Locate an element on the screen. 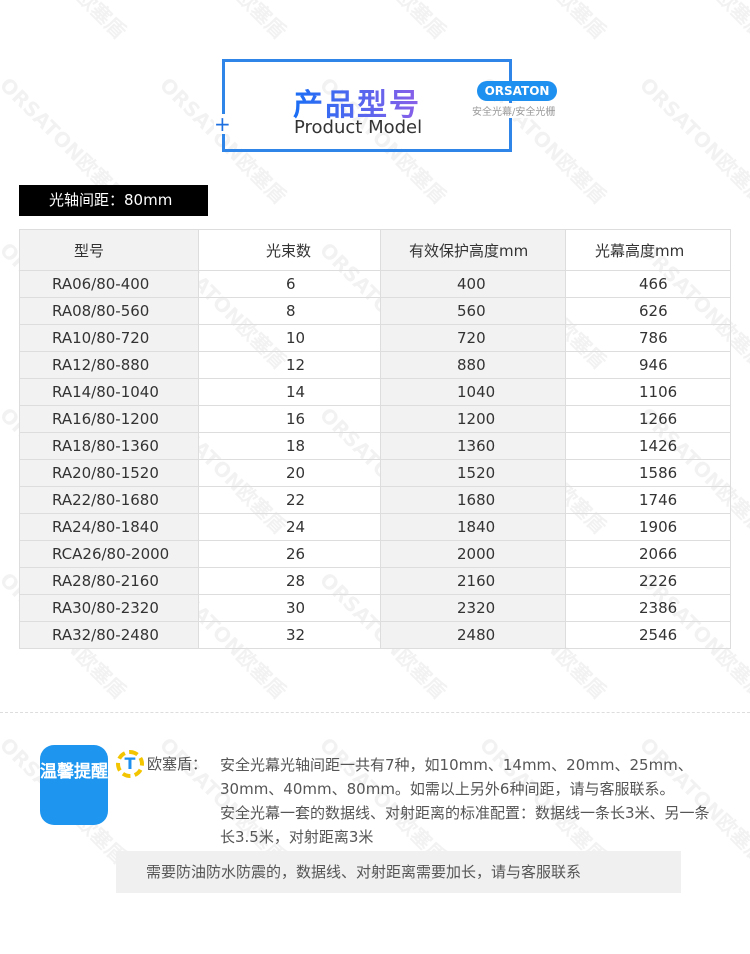 This screenshot has width=750, height=954. table-cell: 400 is located at coordinates (473, 284).